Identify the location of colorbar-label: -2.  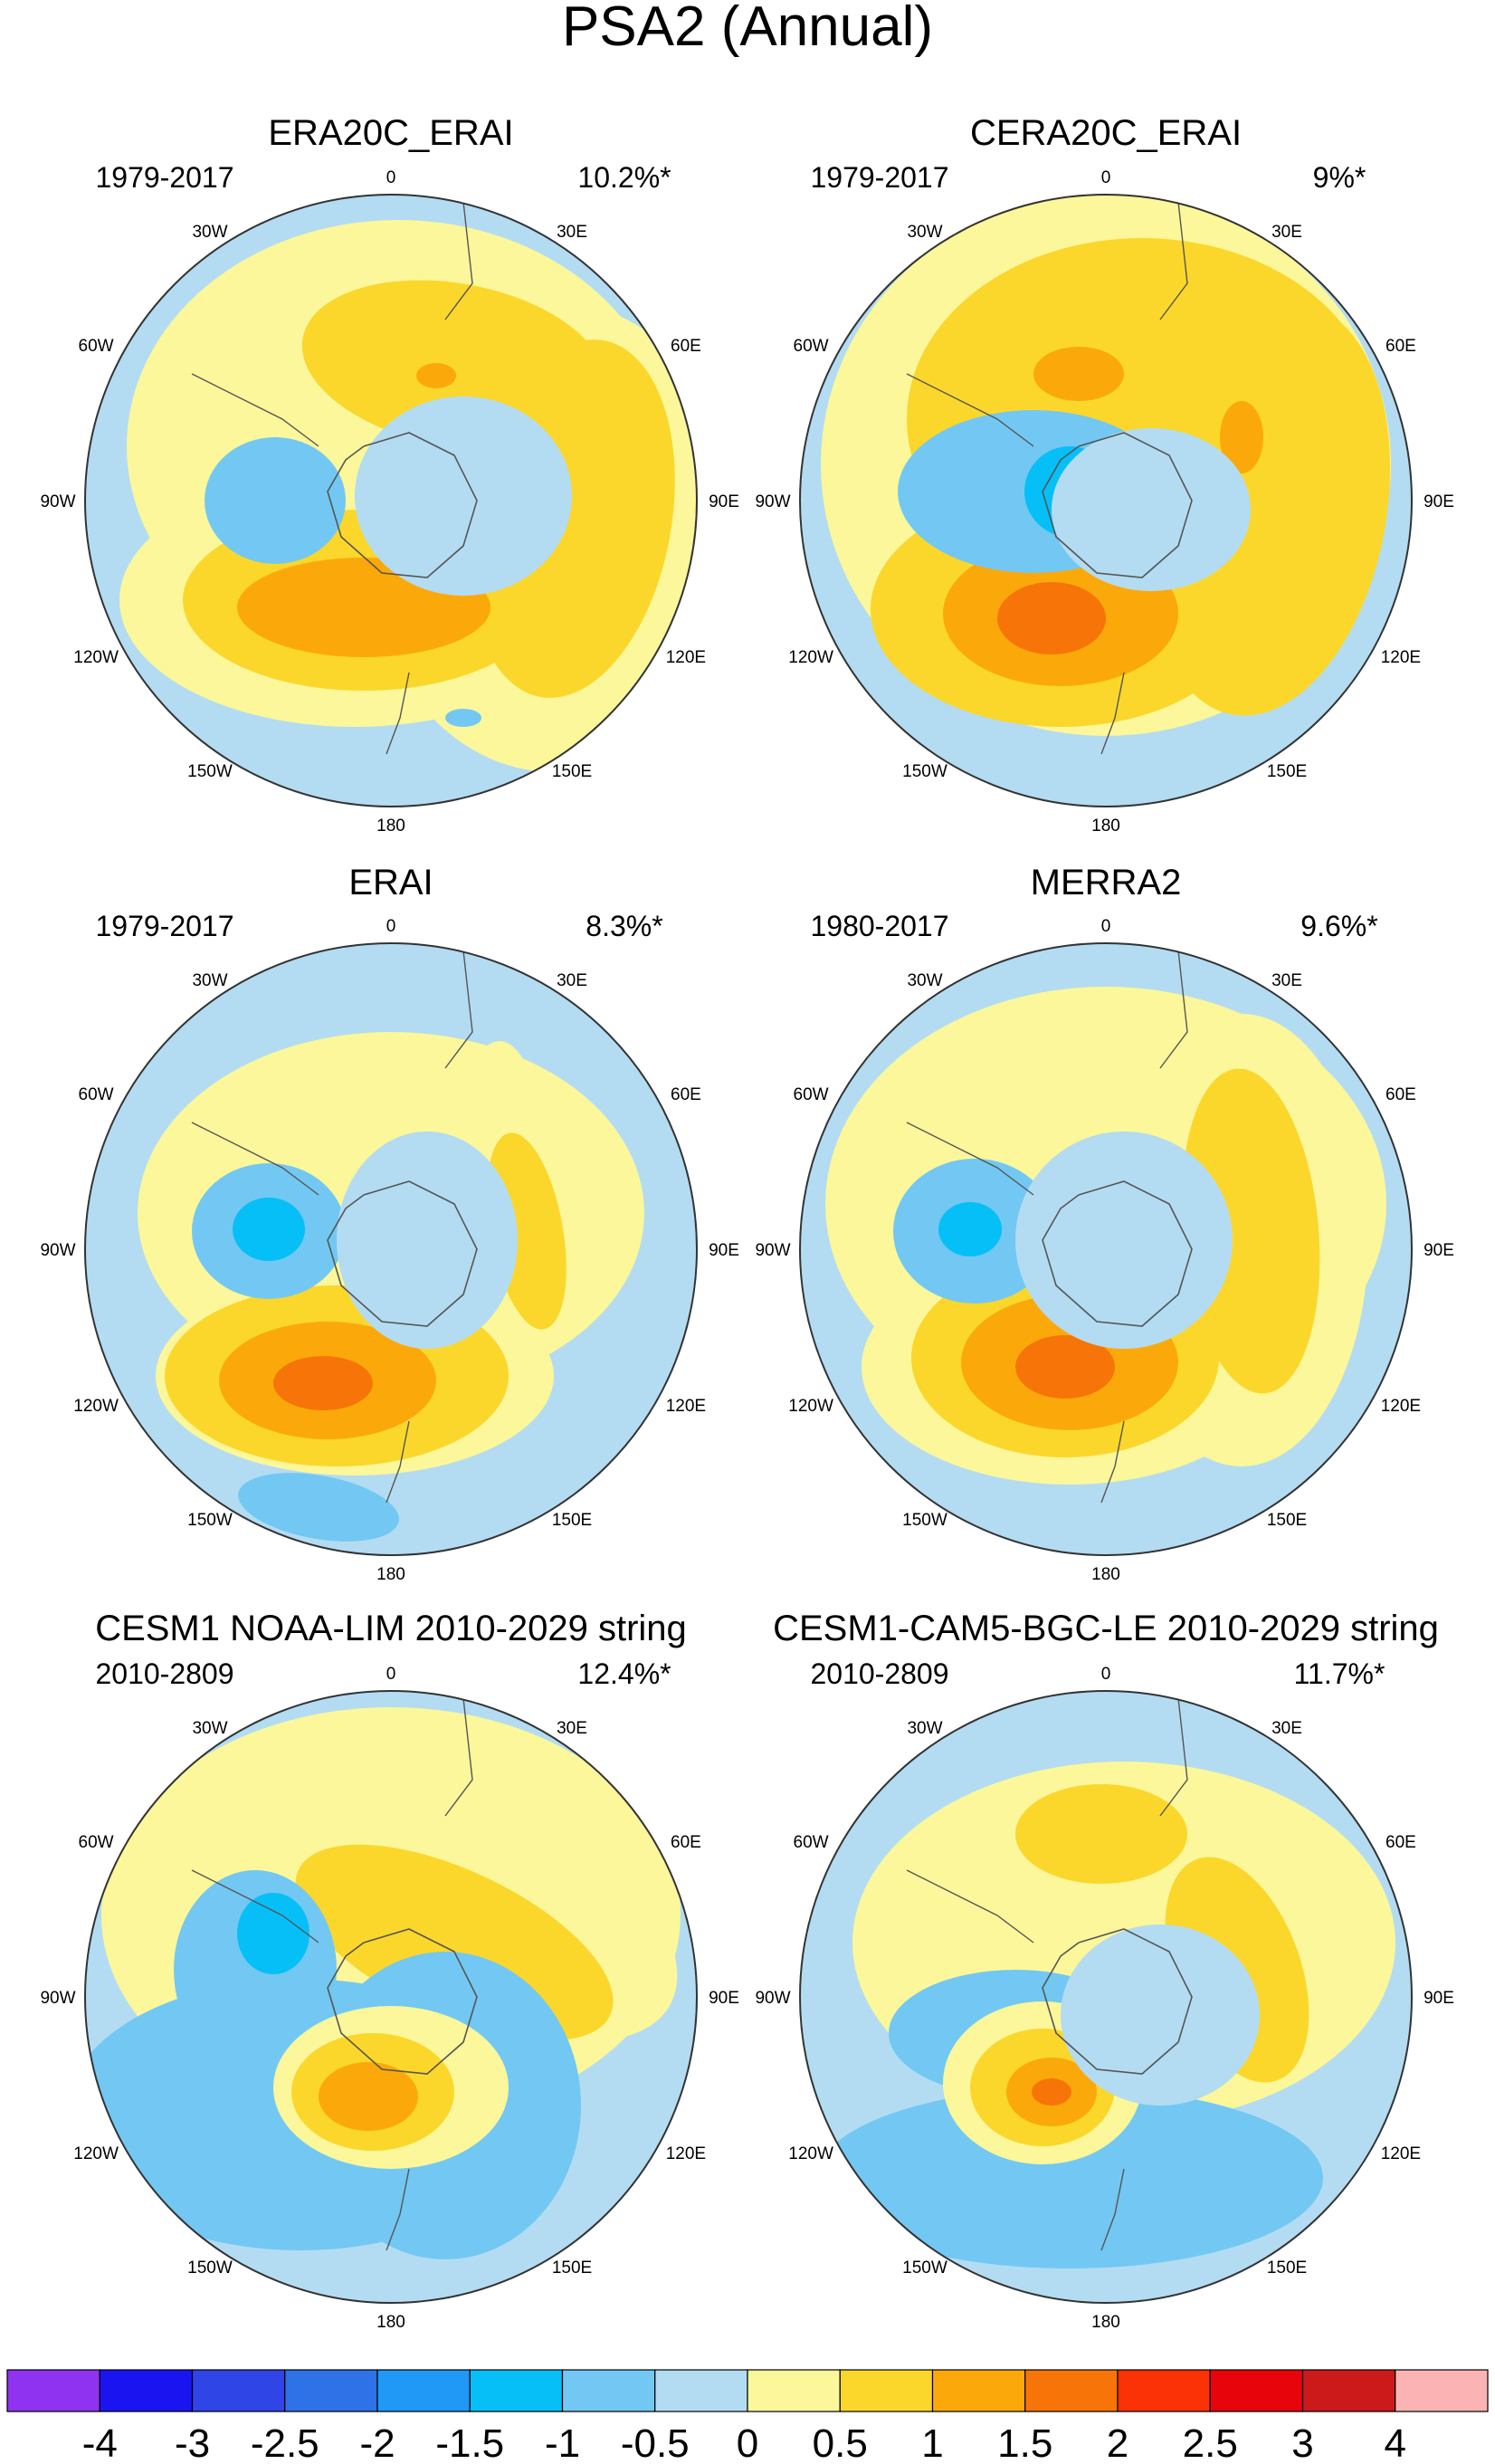
(377, 2440).